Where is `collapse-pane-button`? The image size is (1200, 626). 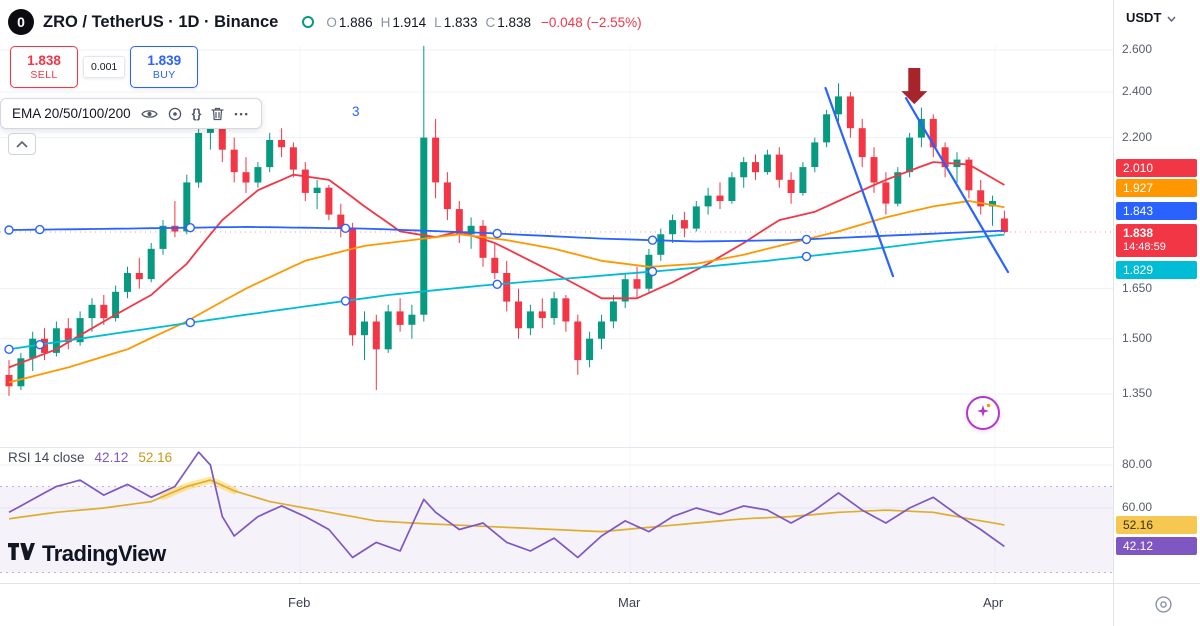 collapse-pane-button is located at coordinates (22, 144).